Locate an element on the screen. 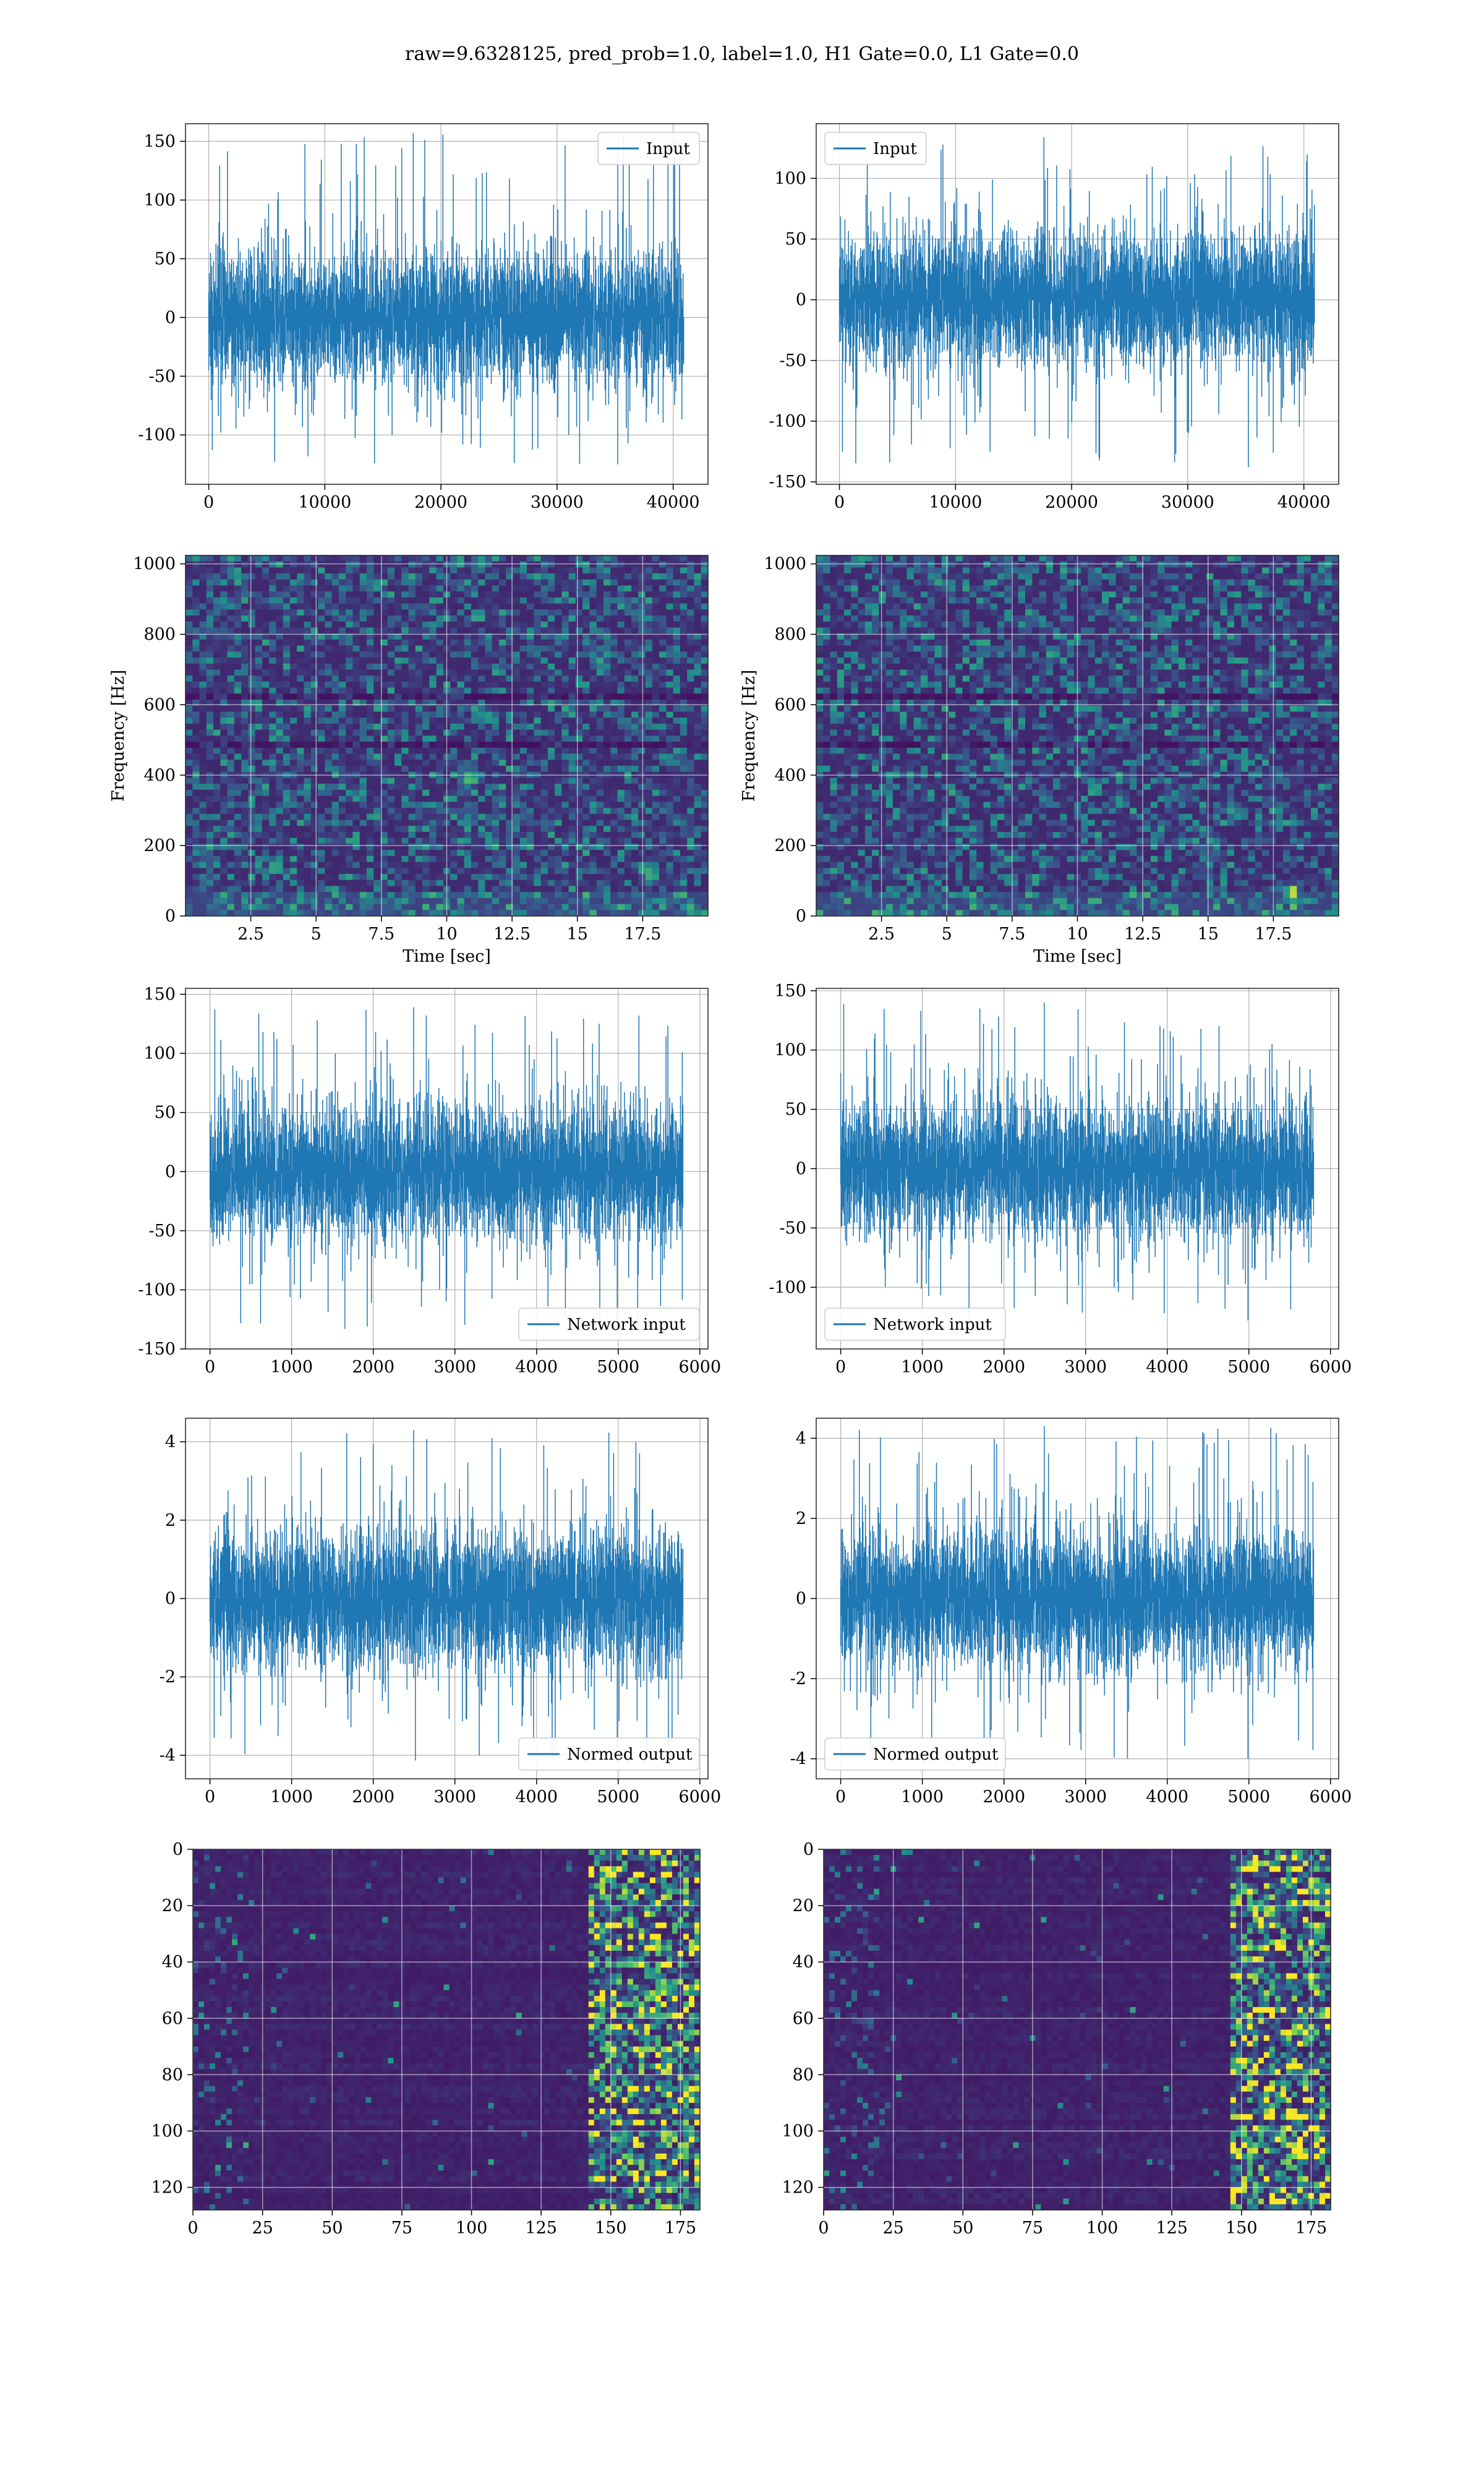 The width and height of the screenshot is (1484, 2474). x-tick-label: 10000 is located at coordinates (955, 502).